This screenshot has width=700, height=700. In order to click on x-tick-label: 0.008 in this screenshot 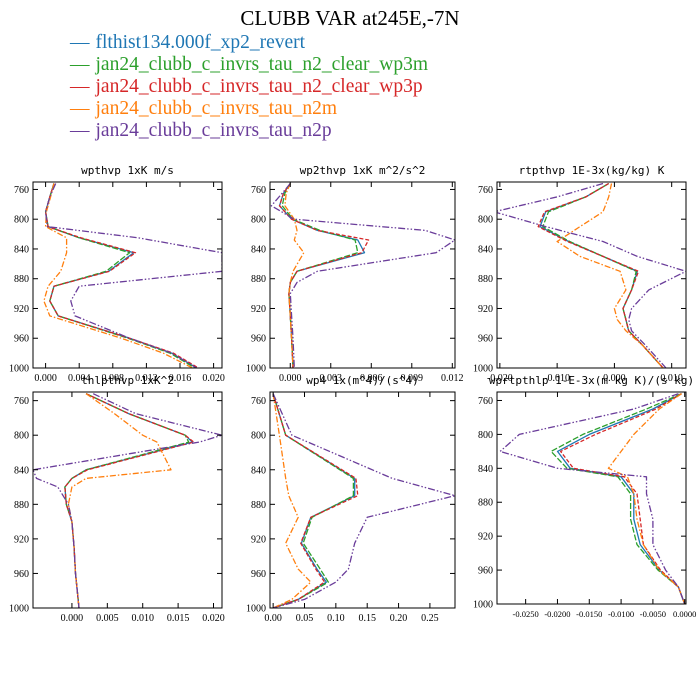, I will do `click(113, 378)`.